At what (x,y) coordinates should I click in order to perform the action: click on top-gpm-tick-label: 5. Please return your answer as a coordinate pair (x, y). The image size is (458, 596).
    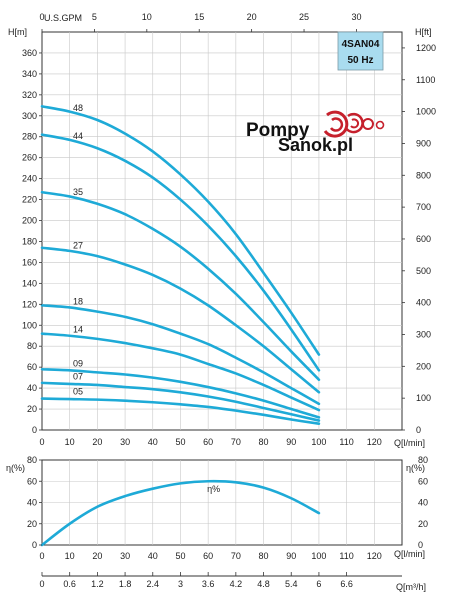
    Looking at the image, I should click on (94, 17).